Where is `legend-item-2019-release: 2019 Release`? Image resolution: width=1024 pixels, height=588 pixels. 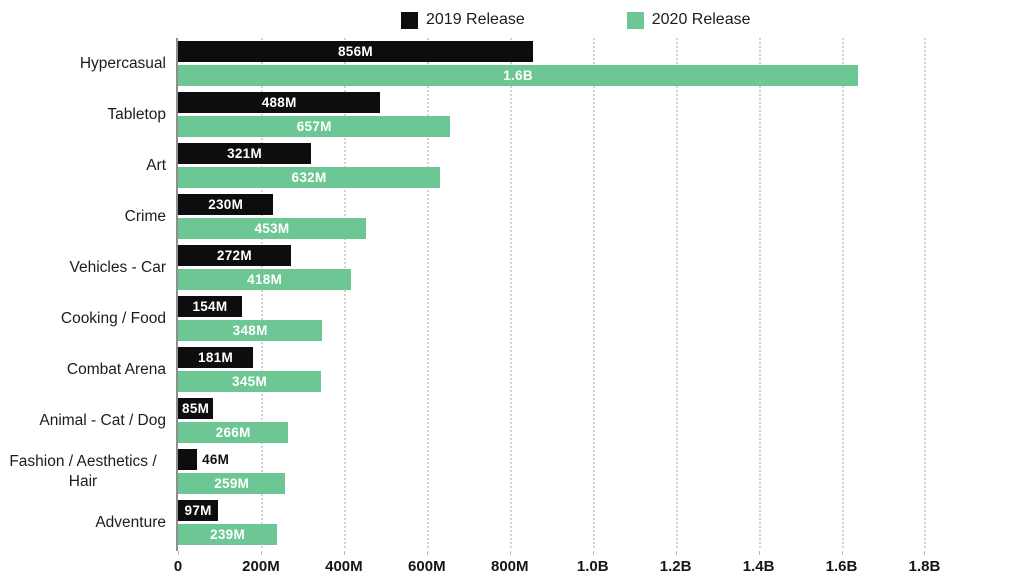
legend-item-2019-release: 2019 Release is located at coordinates (463, 20).